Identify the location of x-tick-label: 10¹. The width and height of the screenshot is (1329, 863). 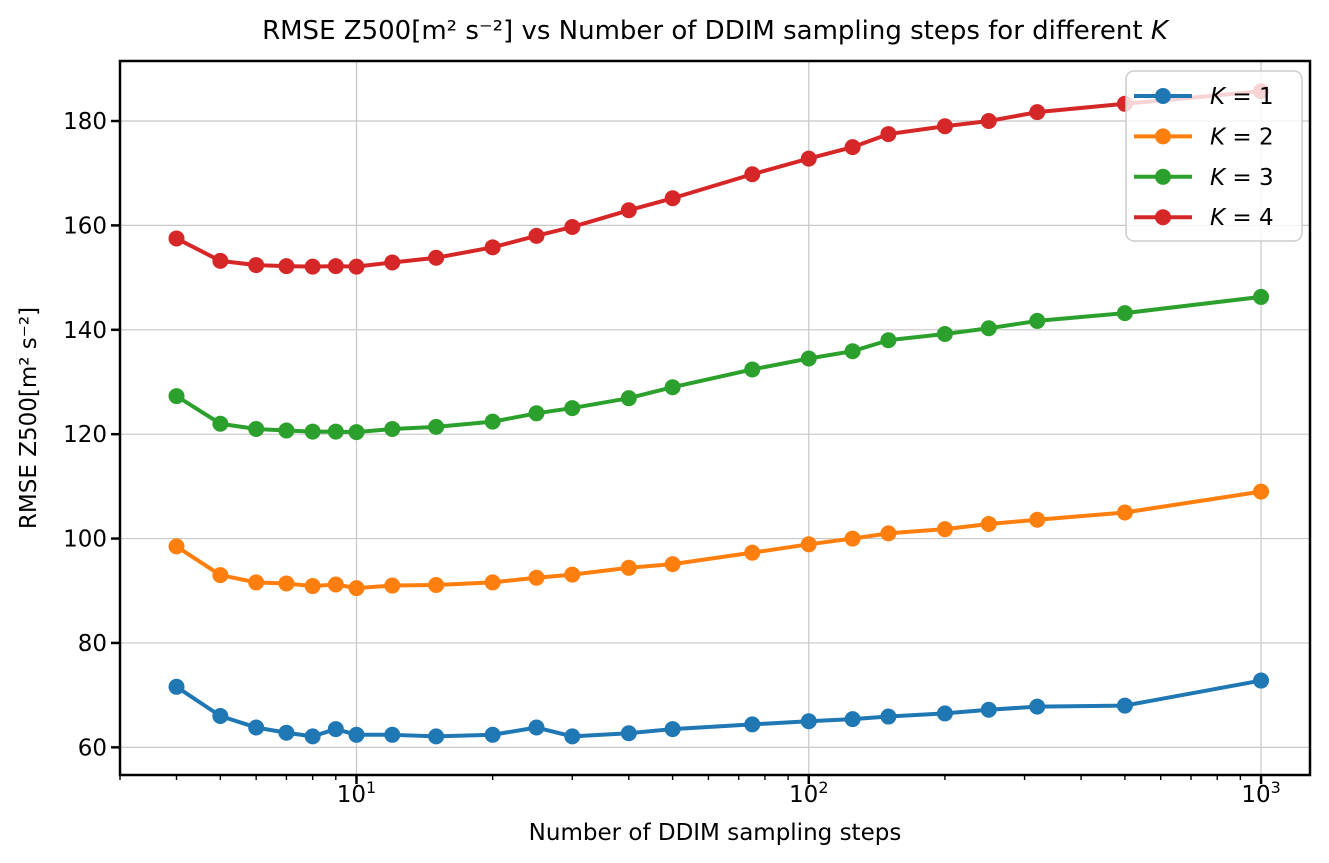
(356, 793).